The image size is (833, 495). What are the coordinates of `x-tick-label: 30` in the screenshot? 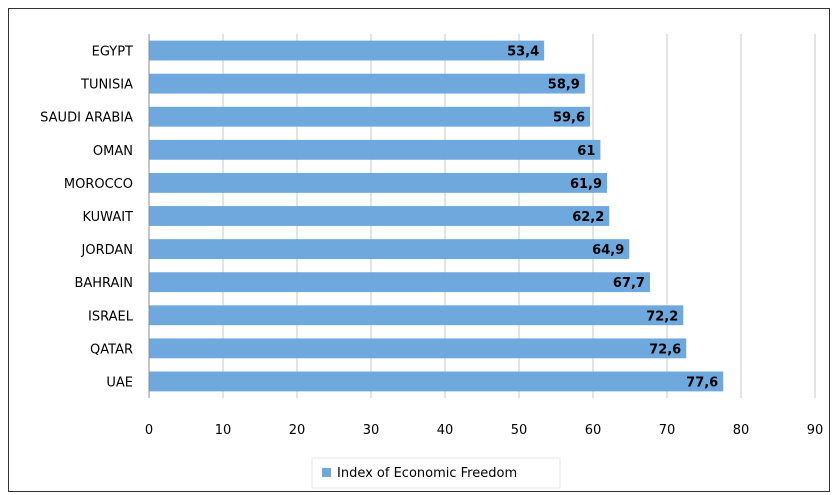 It's located at (371, 430).